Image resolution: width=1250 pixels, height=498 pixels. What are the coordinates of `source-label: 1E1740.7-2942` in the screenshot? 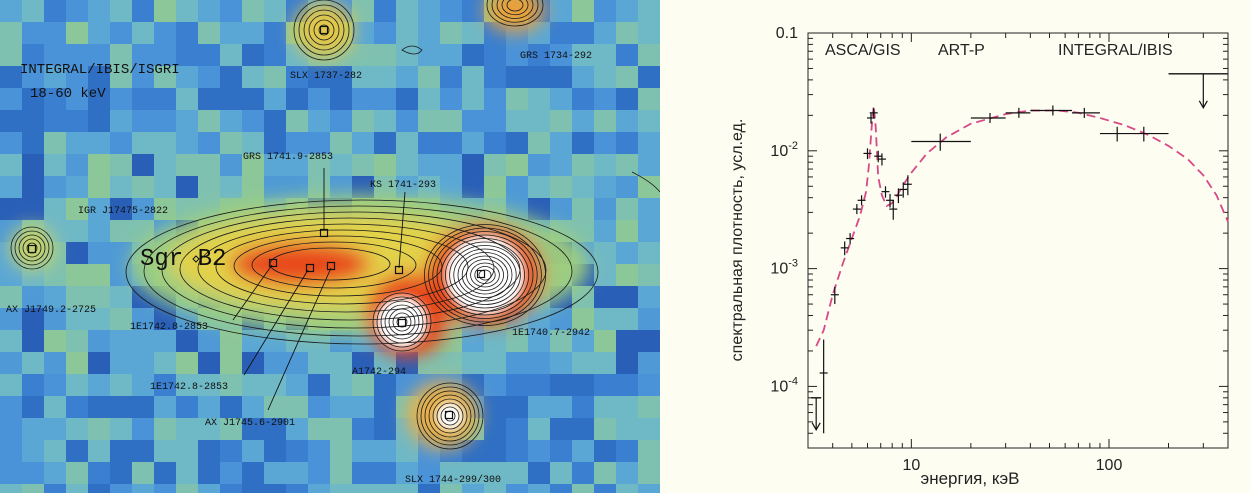 It's located at (551, 333).